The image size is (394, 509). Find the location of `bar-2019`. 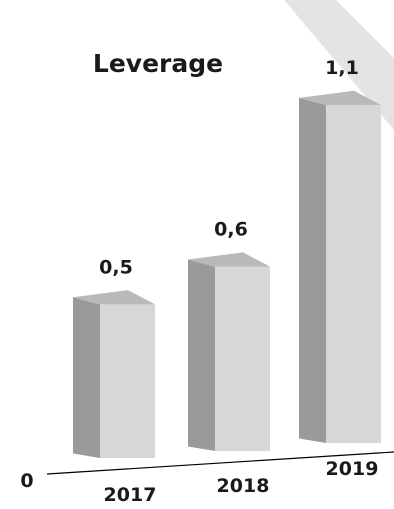

bar-2019 is located at coordinates (340, 266).